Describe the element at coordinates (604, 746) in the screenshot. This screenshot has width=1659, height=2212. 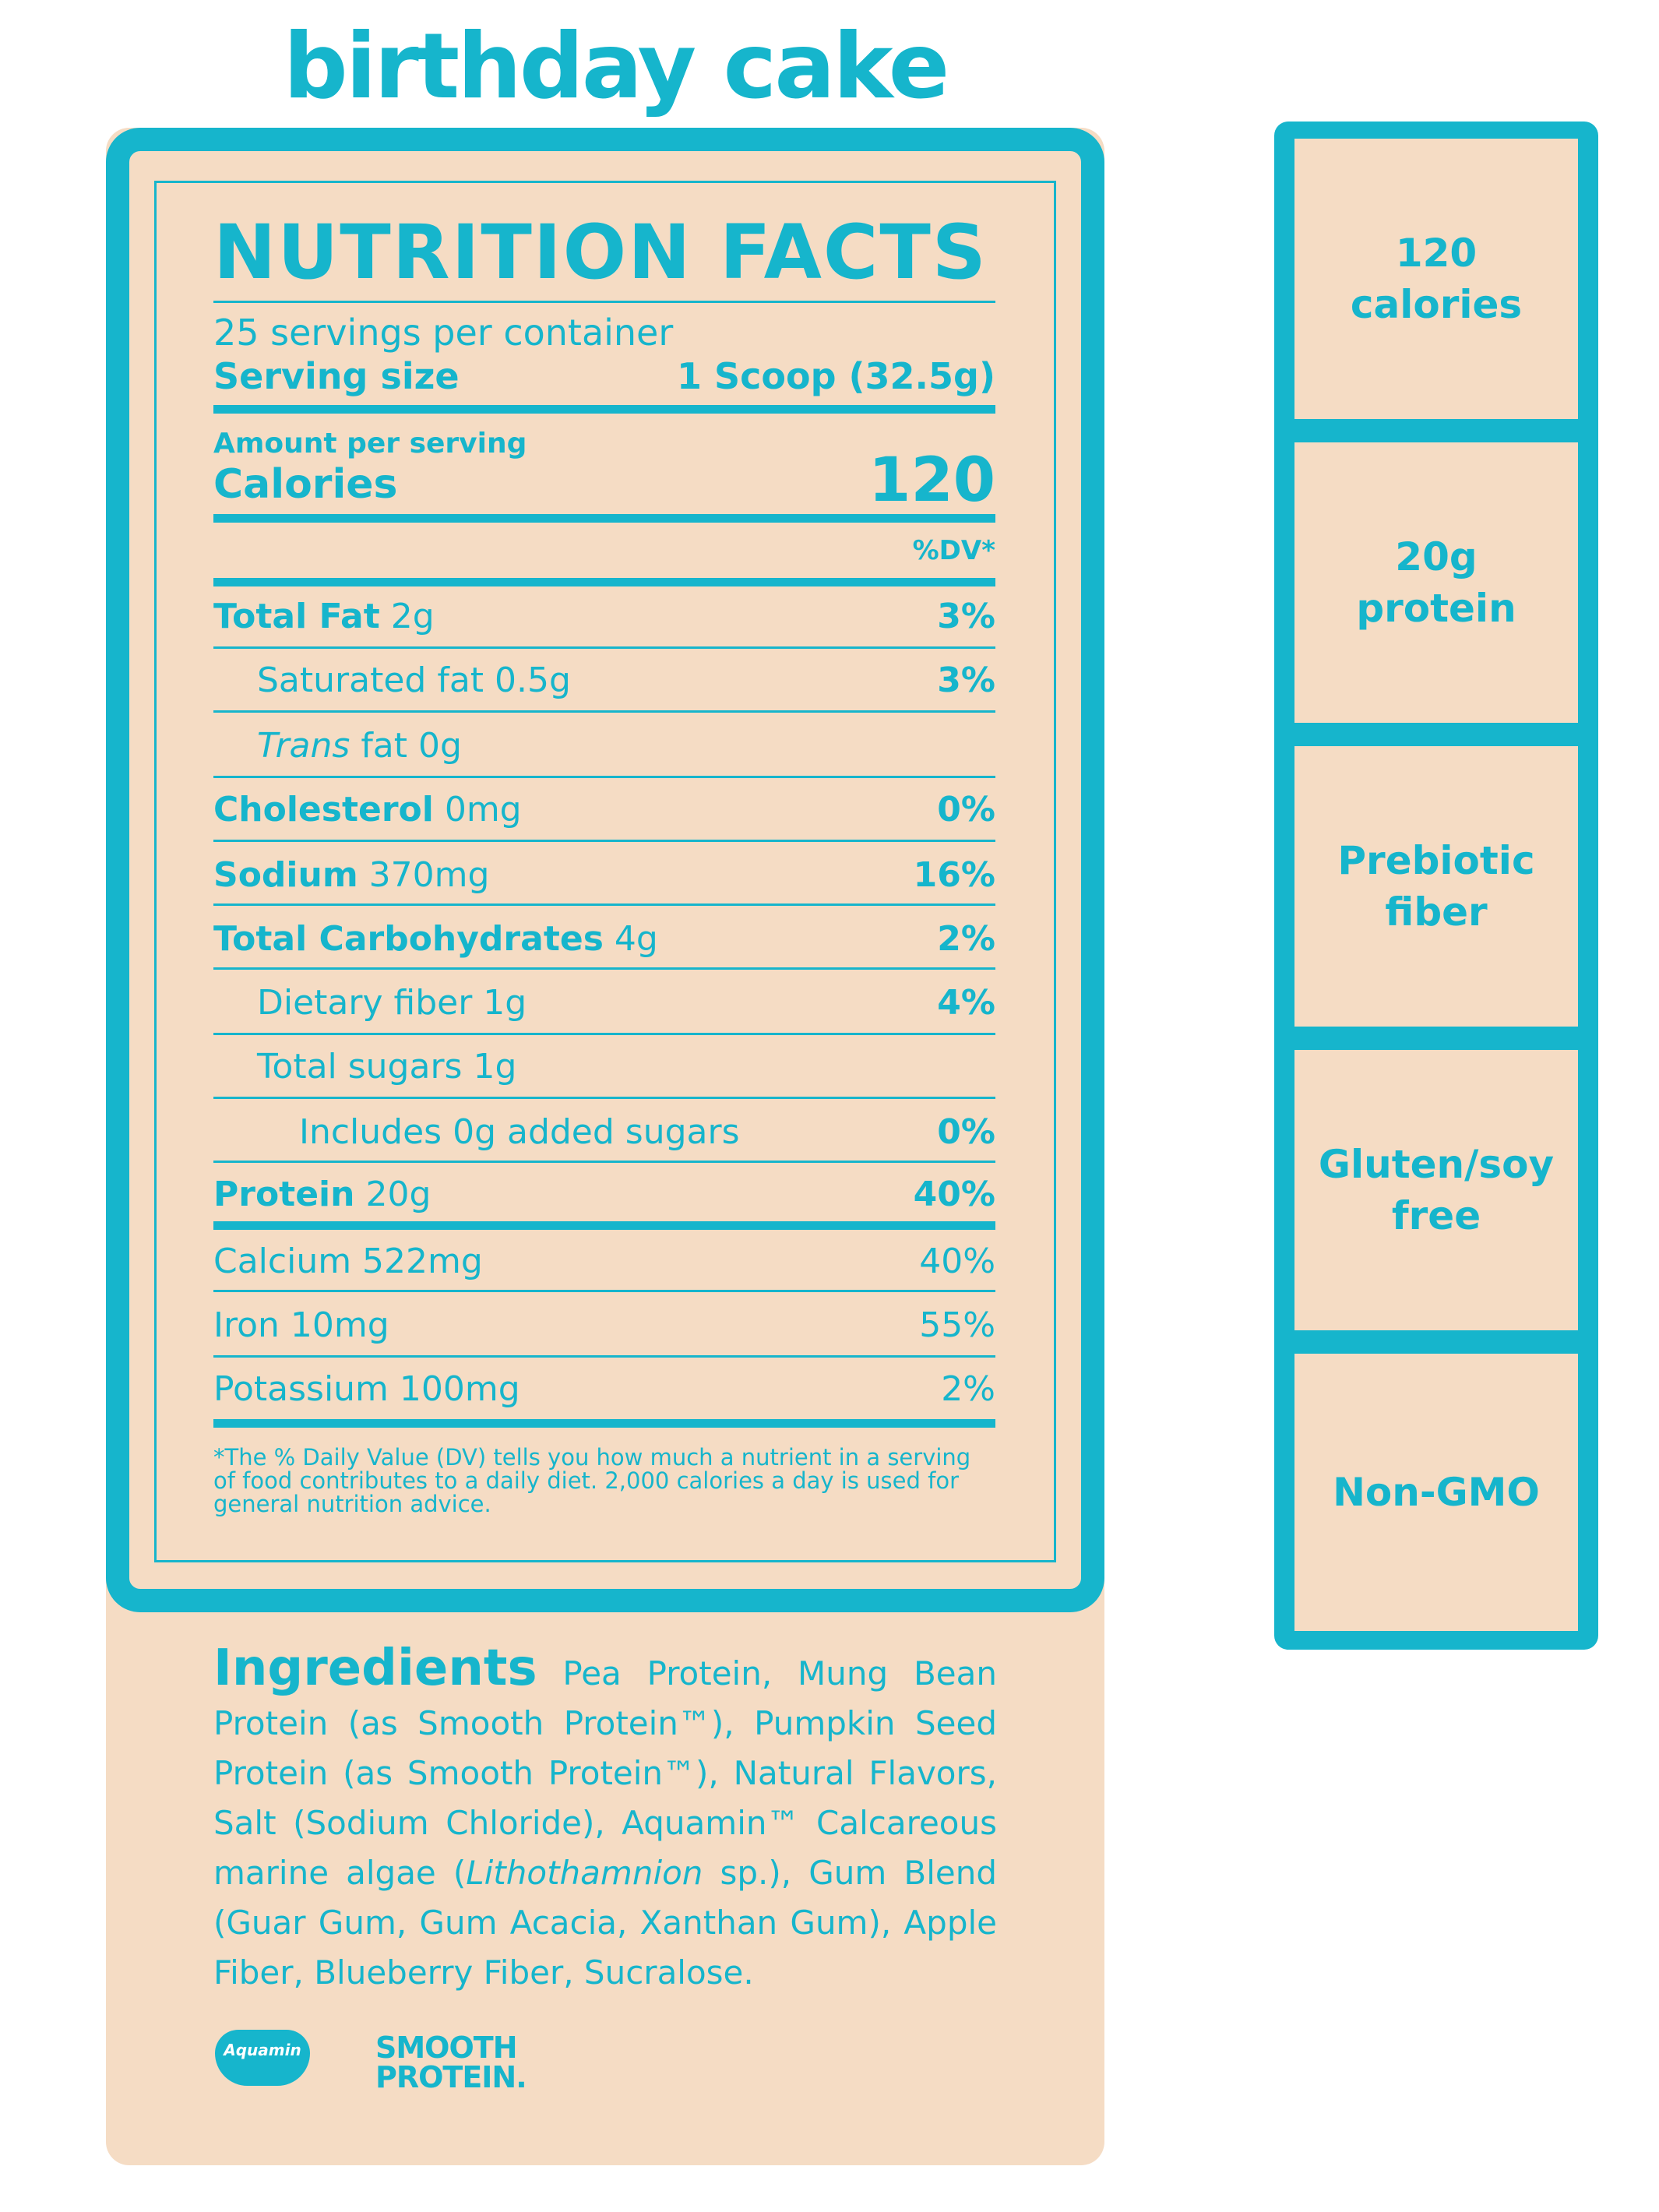
I see `nutrient-row-trans-fat: Trans fat 0g` at that location.